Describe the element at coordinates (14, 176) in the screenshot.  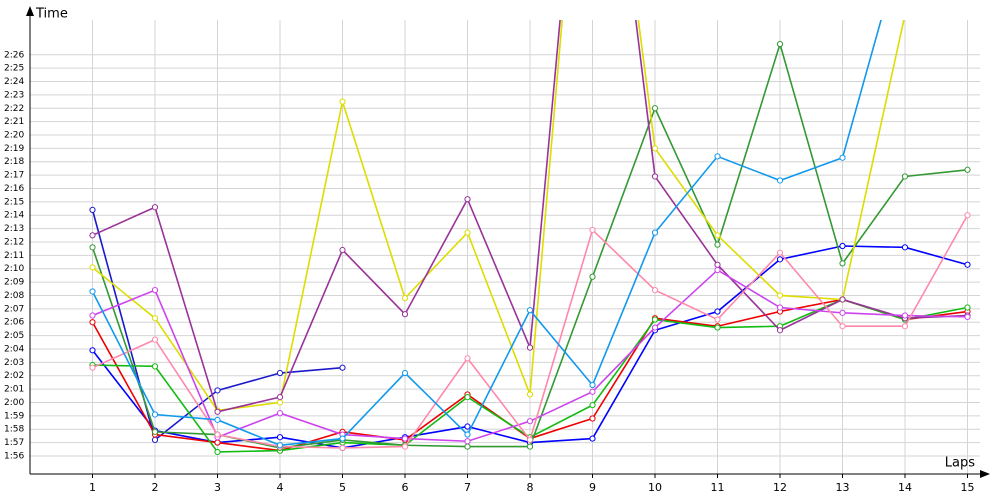
I see `y-tick-label: 2:17` at that location.